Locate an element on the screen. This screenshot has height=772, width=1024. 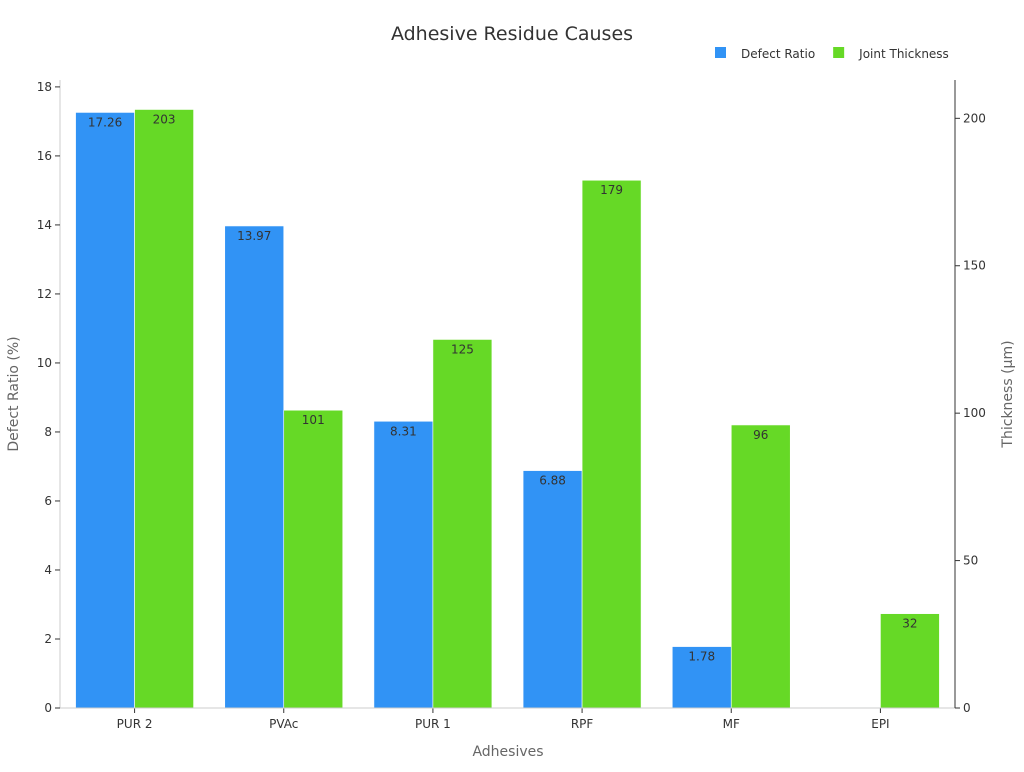
y-tick-label: 16 is located at coordinates (44, 156).